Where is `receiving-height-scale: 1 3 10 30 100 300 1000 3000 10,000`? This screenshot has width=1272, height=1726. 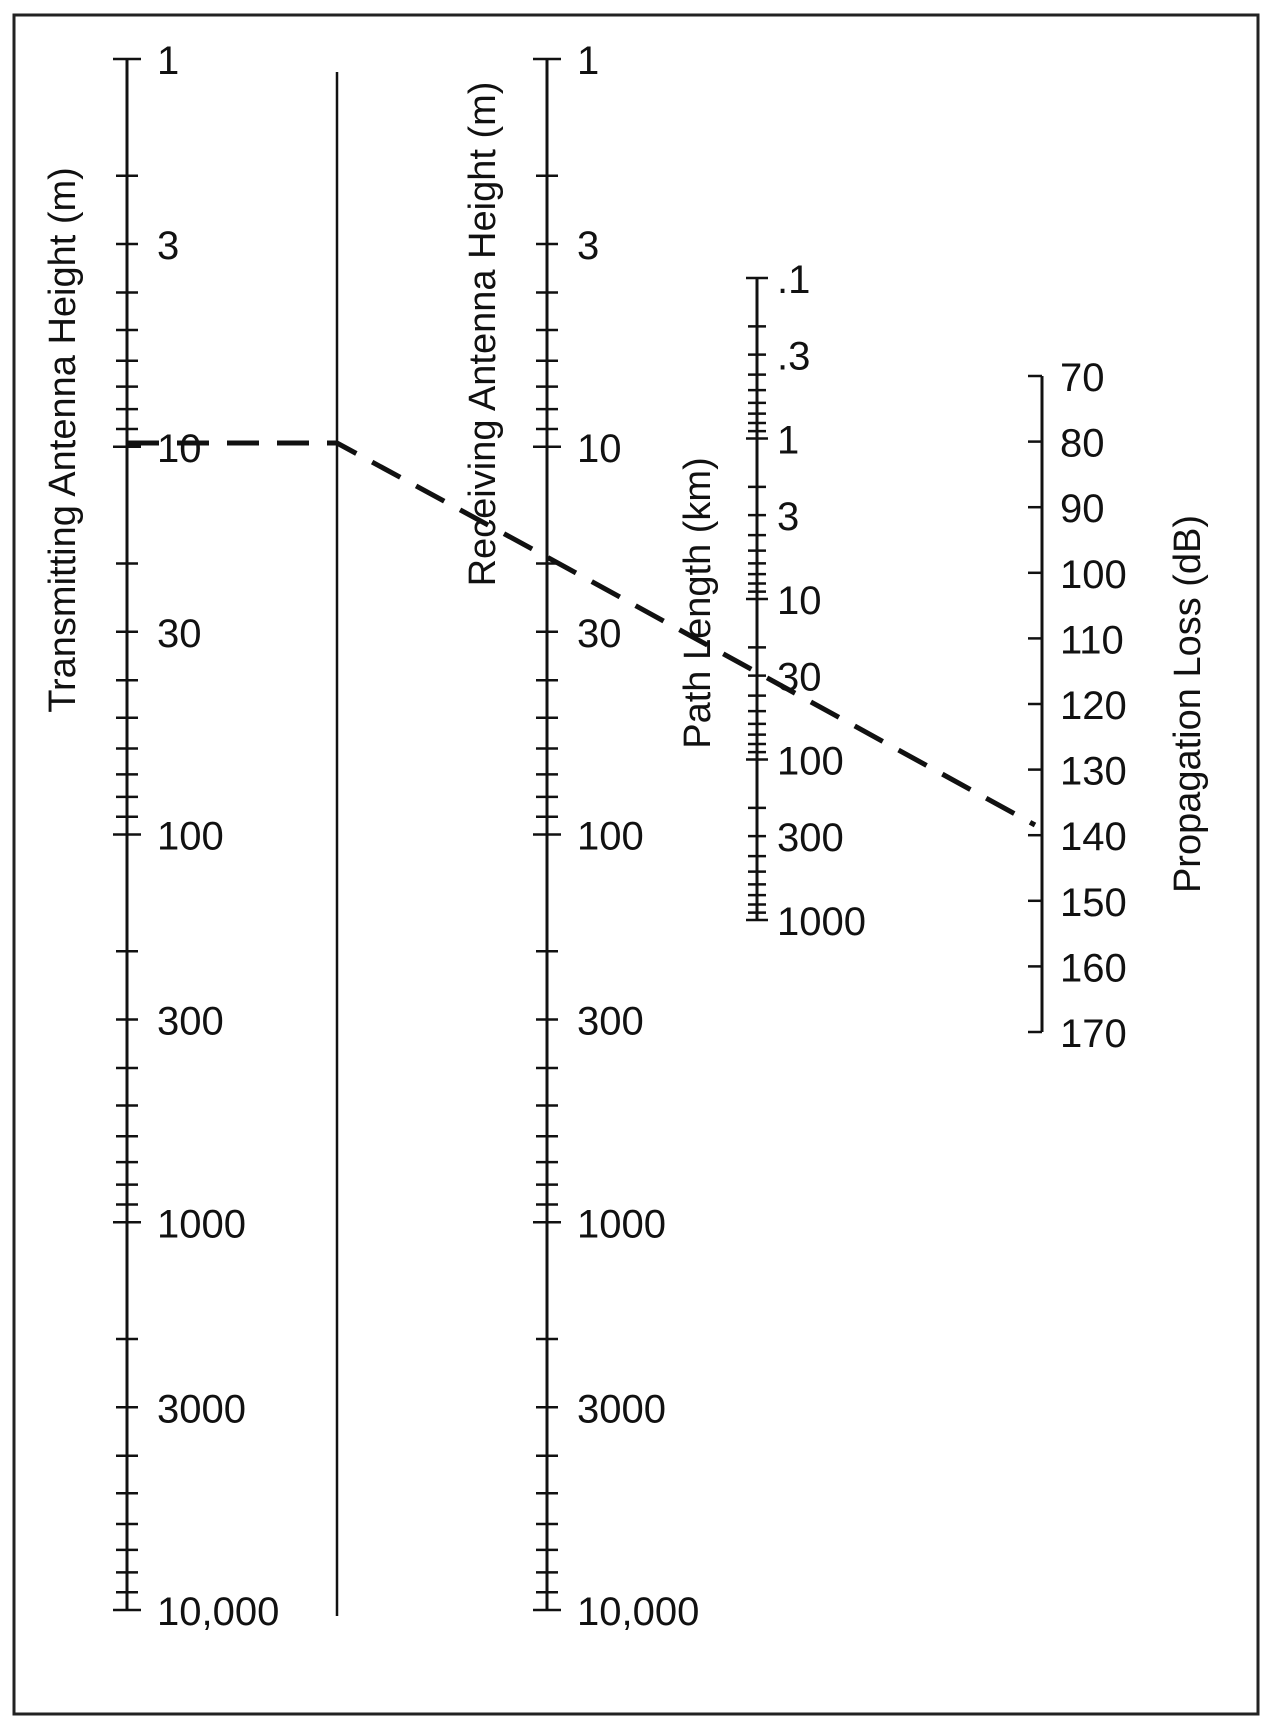
receiving-height-scale: 1 3 10 30 100 300 1000 3000 10,000 is located at coordinates (616, 836).